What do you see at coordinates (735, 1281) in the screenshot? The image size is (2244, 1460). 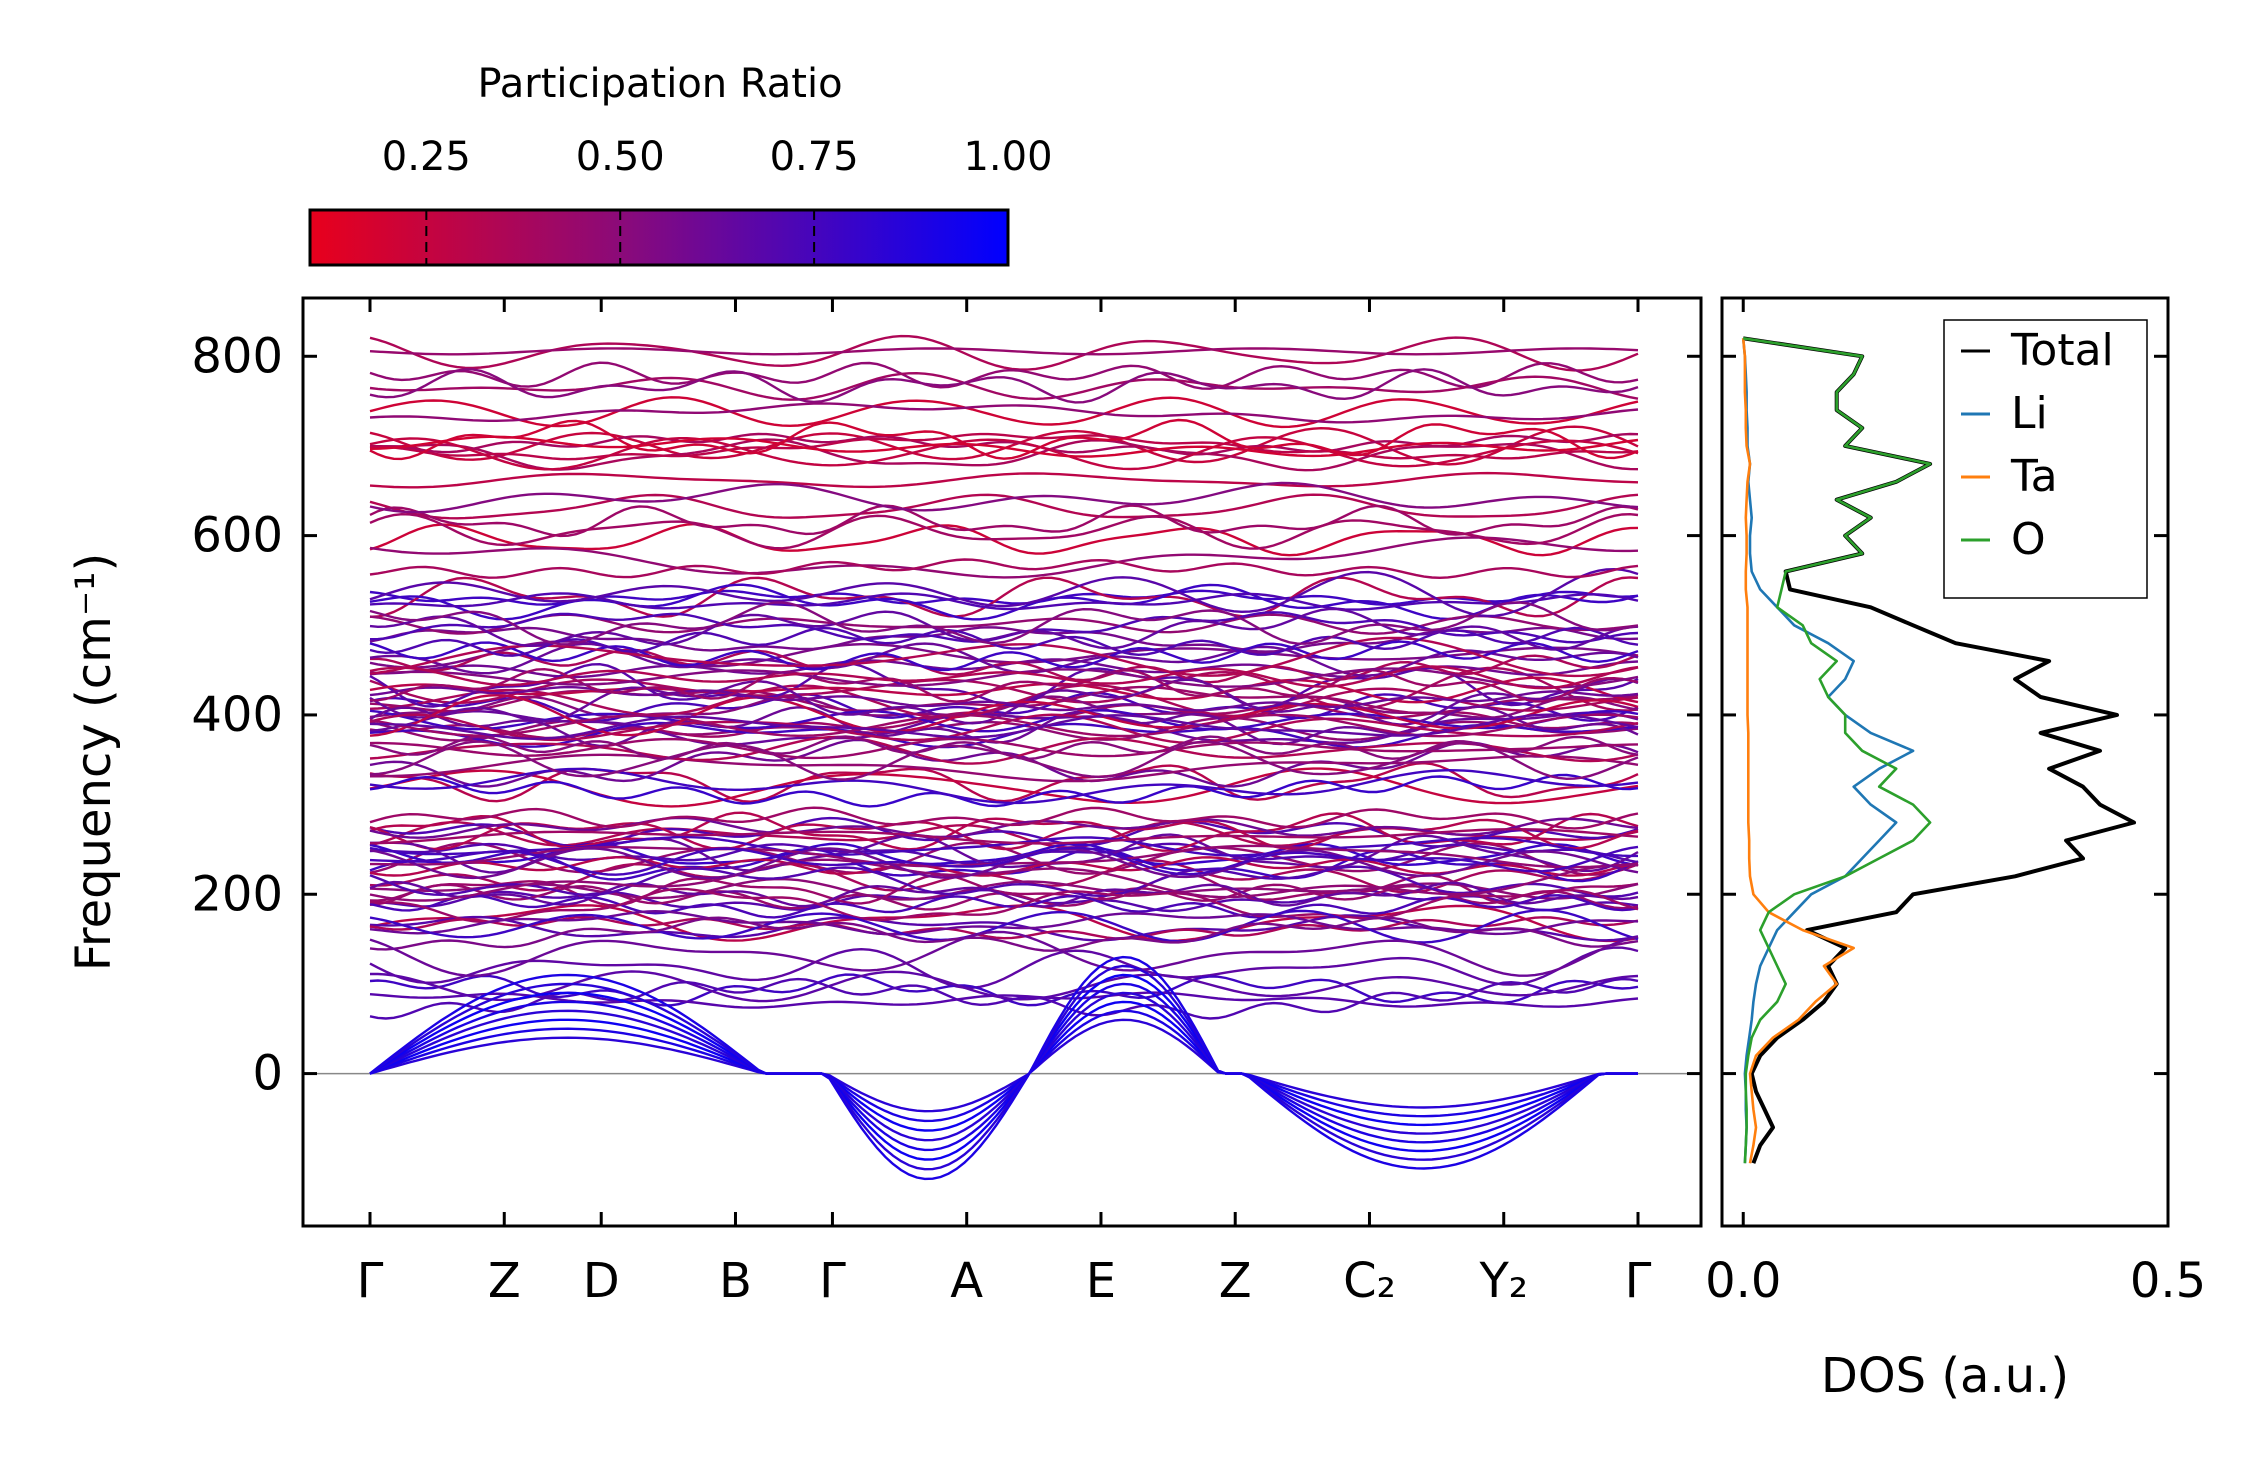 I see `k-point-label: B` at bounding box center [735, 1281].